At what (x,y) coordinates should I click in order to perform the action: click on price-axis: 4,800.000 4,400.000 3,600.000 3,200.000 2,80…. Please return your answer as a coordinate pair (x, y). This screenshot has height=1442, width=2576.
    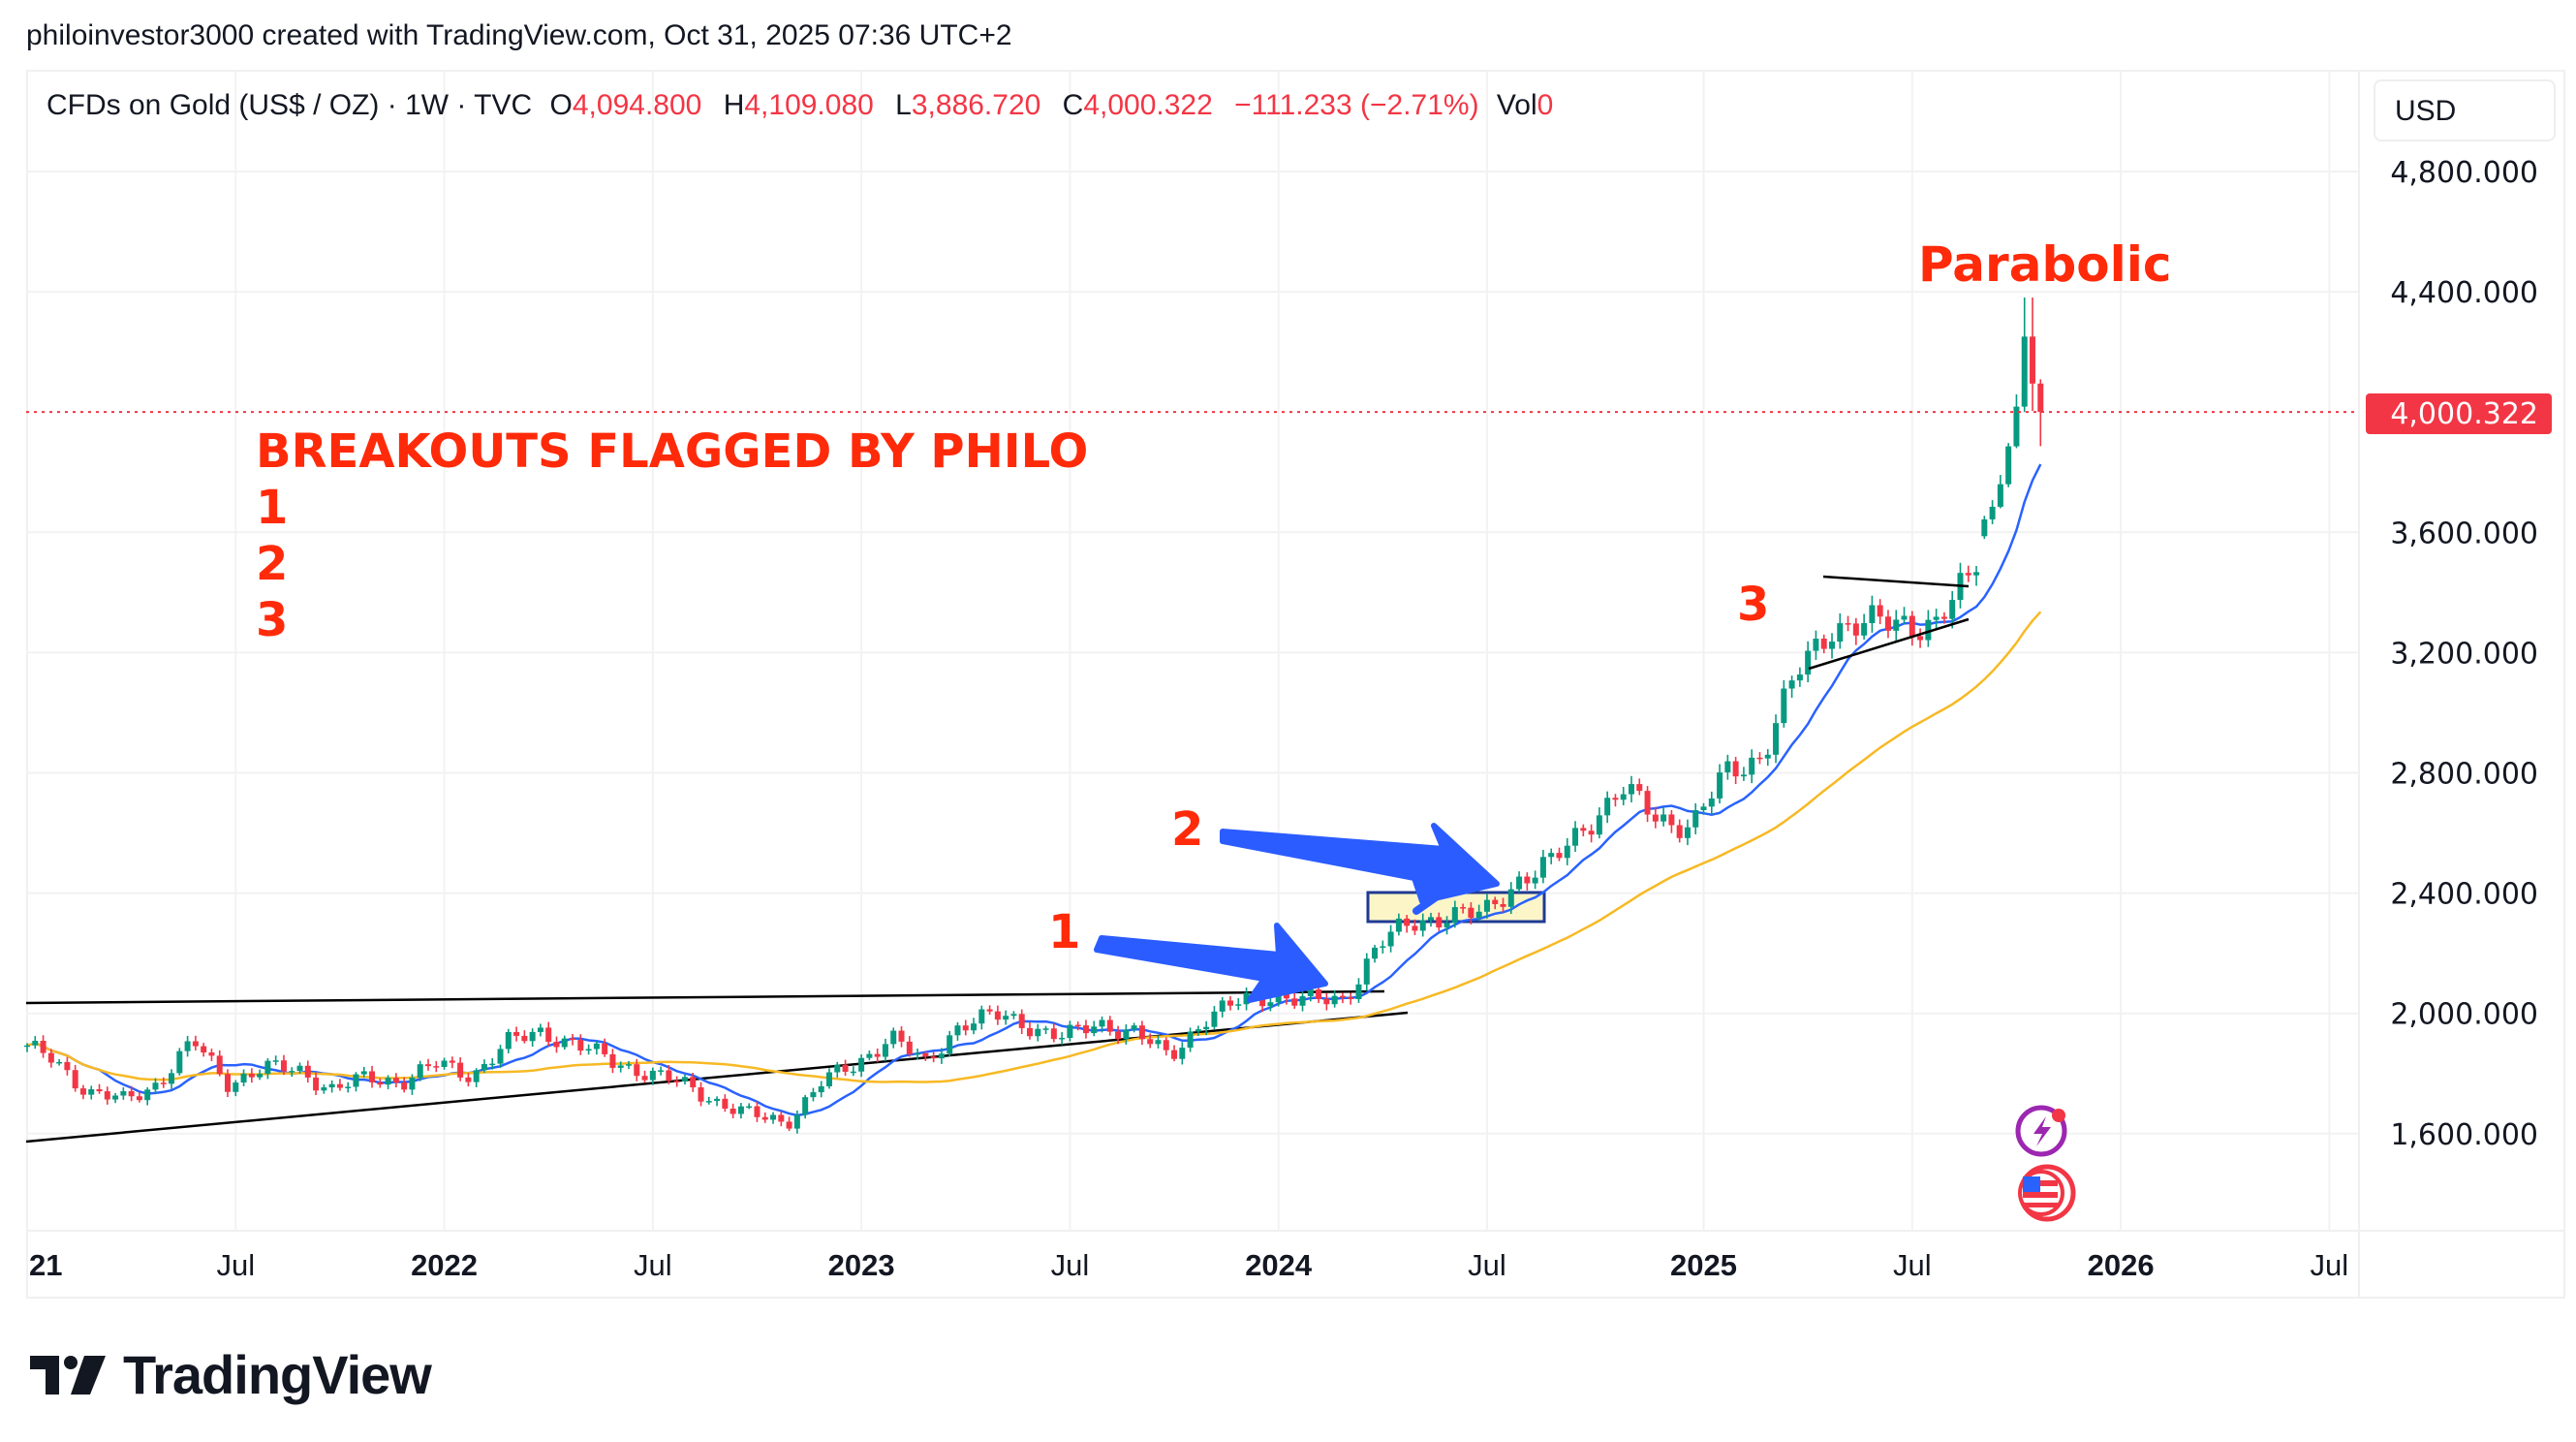
    Looking at the image, I should click on (2464, 654).